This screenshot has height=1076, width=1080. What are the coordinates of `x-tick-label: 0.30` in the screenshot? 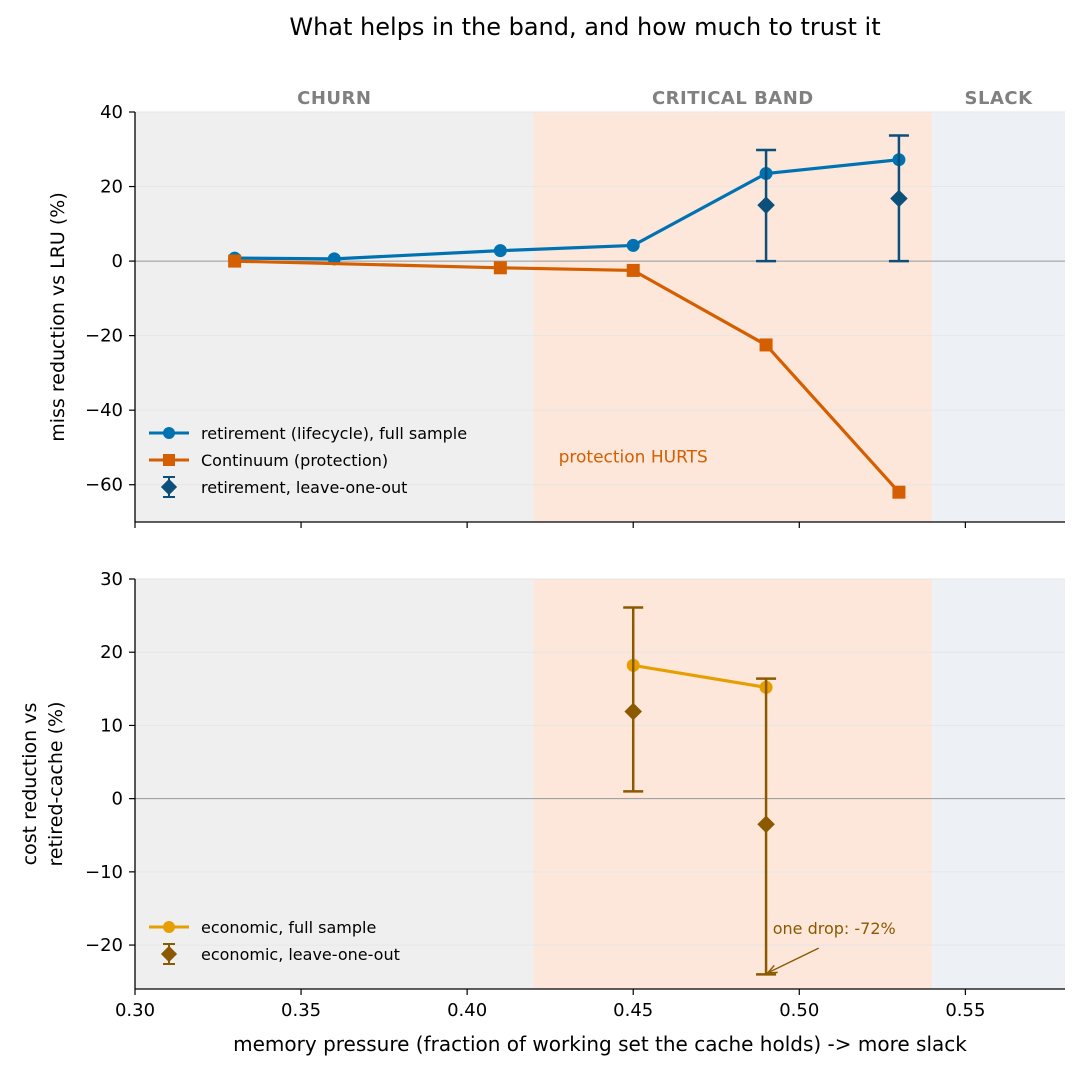 It's located at (135, 1010).